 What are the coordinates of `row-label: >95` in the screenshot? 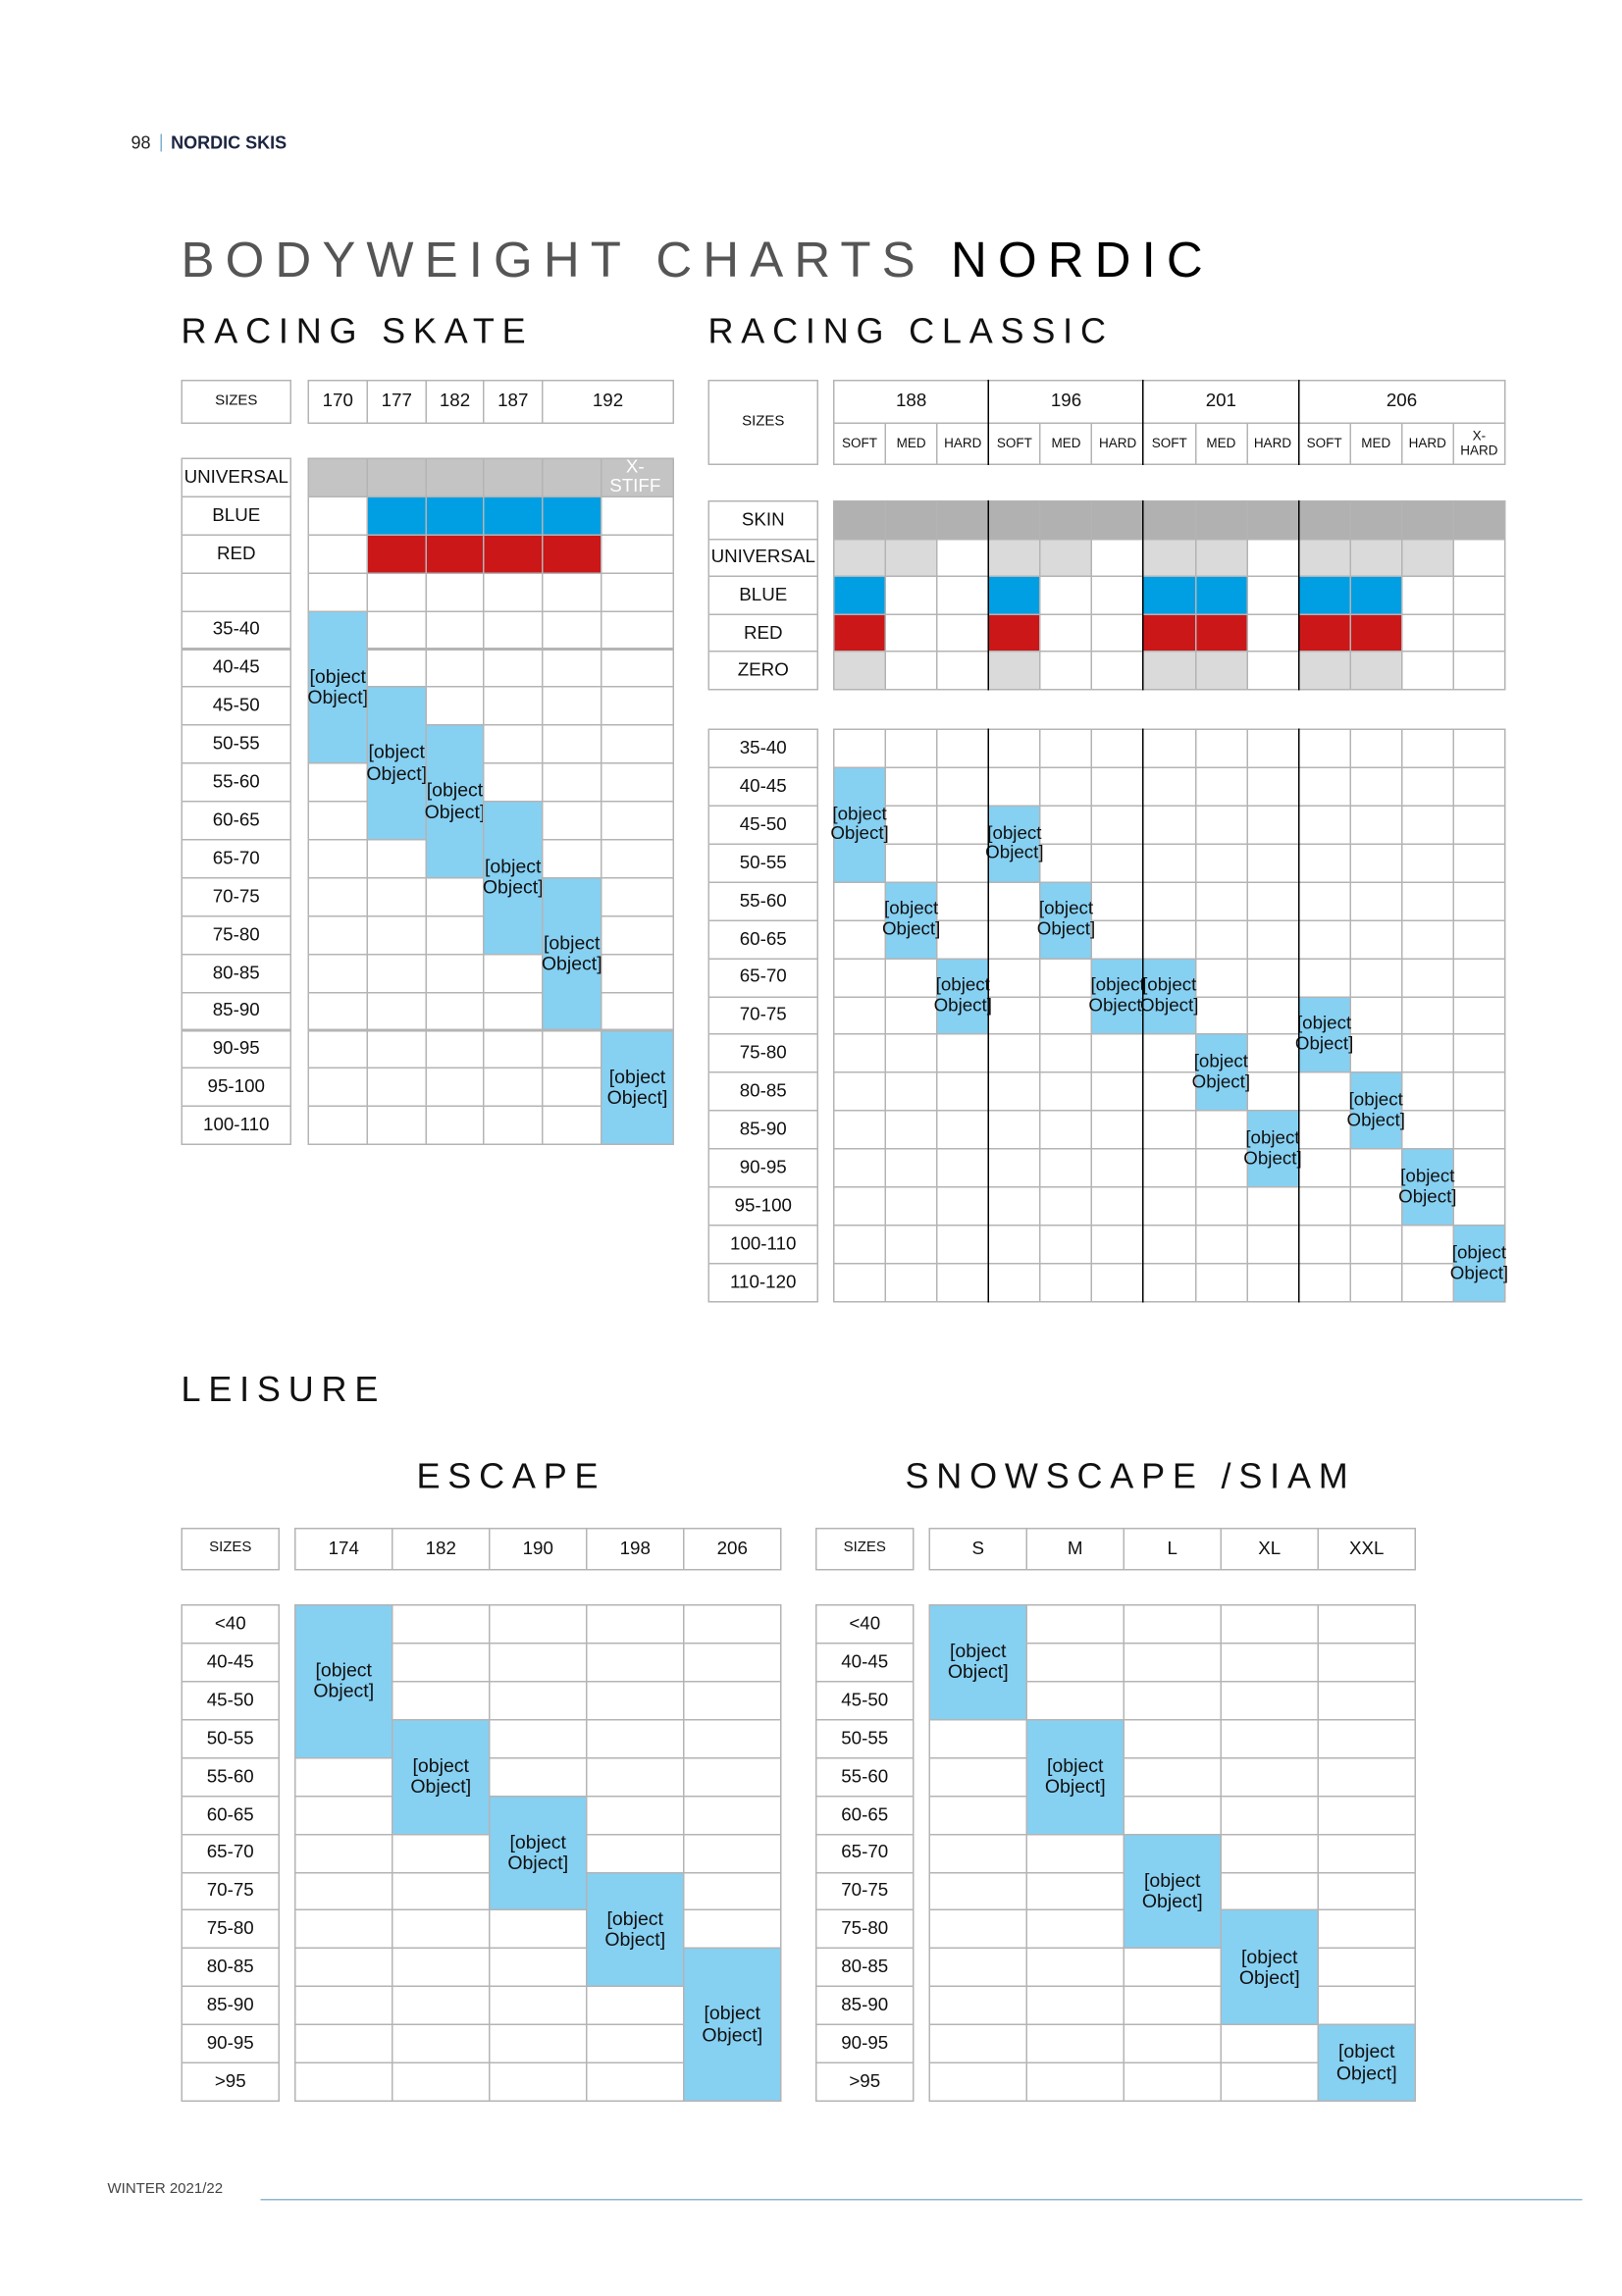 It's located at (865, 2082).